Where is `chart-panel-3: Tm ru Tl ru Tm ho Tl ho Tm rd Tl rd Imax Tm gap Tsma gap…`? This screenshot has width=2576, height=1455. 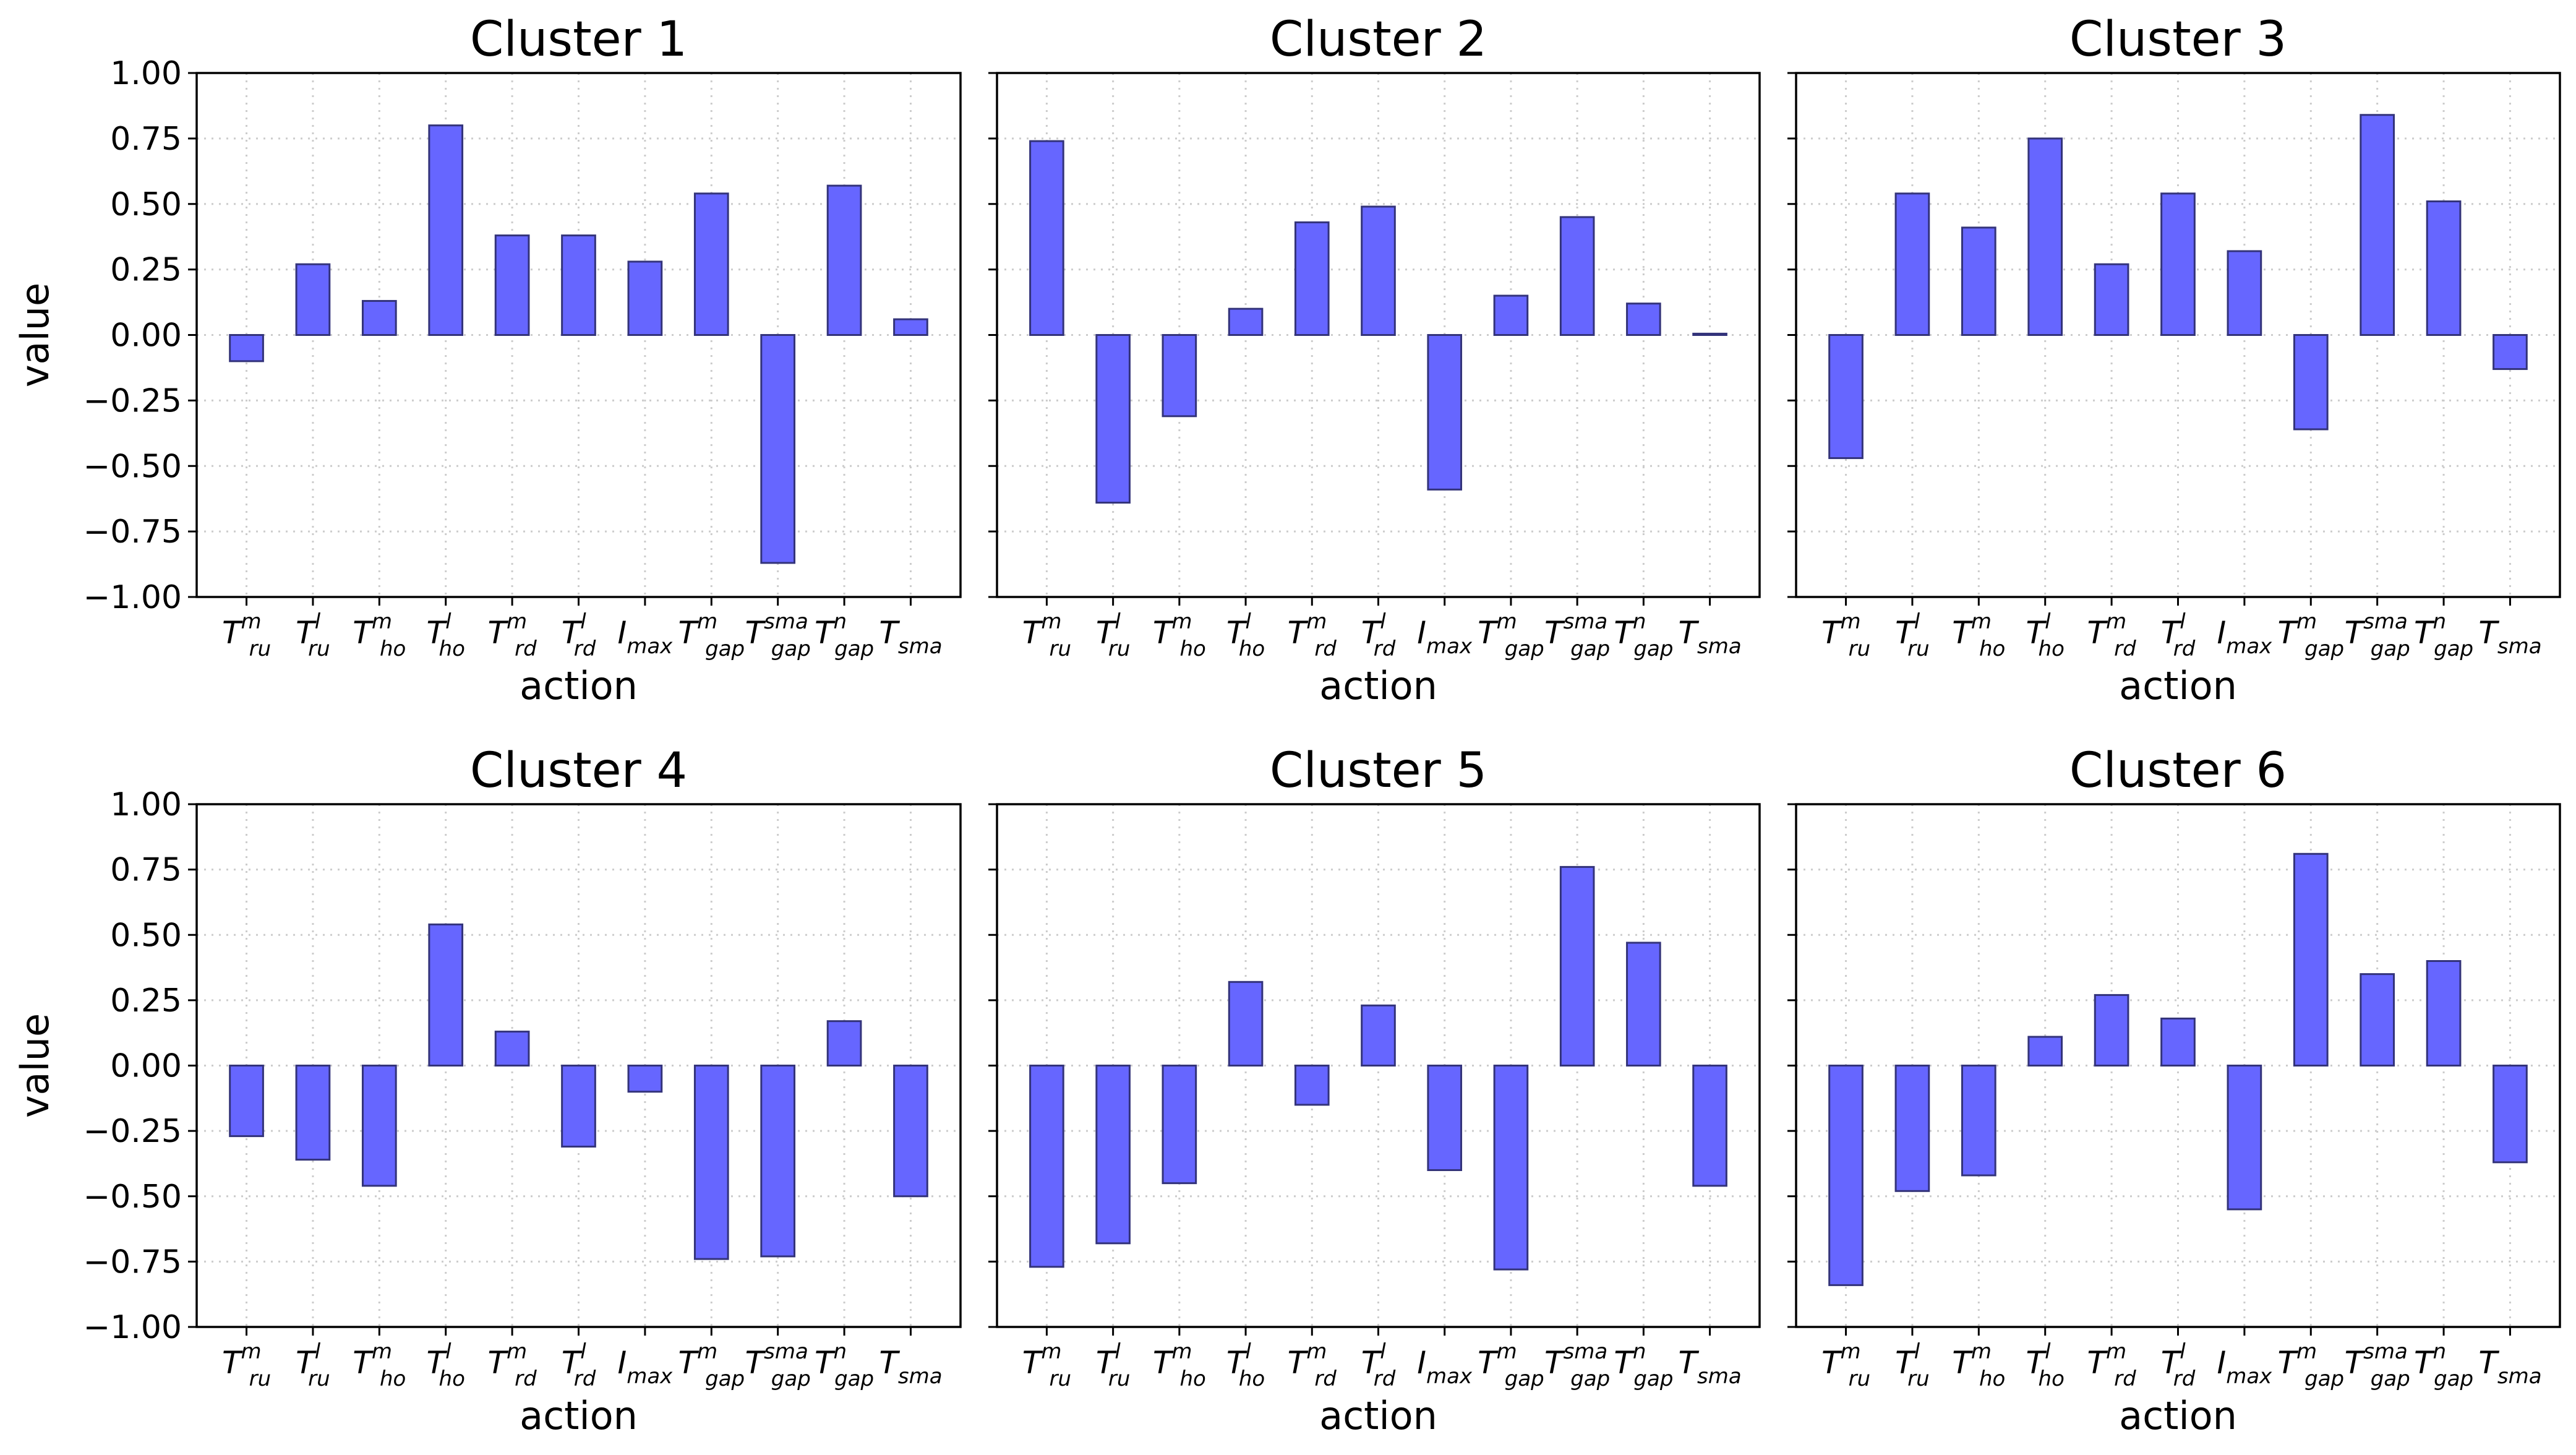
chart-panel-3: Tm ru Tl ru Tm ho Tl ho Tm rd Tl rd Imax Tm gap Tsma gap… is located at coordinates (2174, 360).